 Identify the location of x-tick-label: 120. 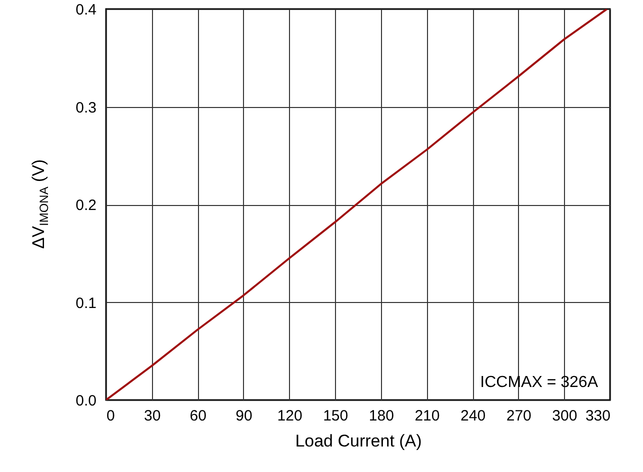
(289, 416).